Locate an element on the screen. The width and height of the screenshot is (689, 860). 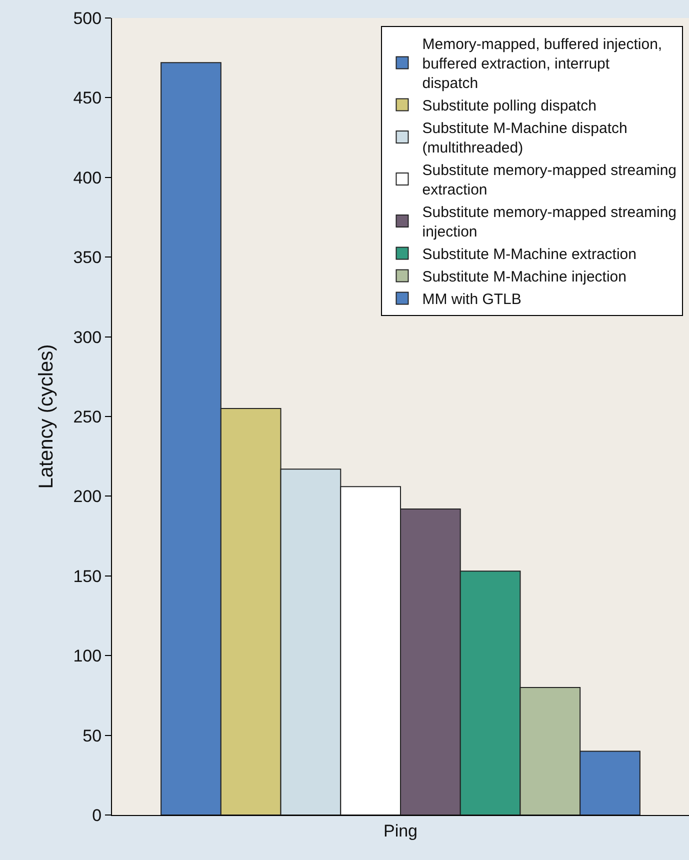
y-tick-label: 500 is located at coordinates (87, 18).